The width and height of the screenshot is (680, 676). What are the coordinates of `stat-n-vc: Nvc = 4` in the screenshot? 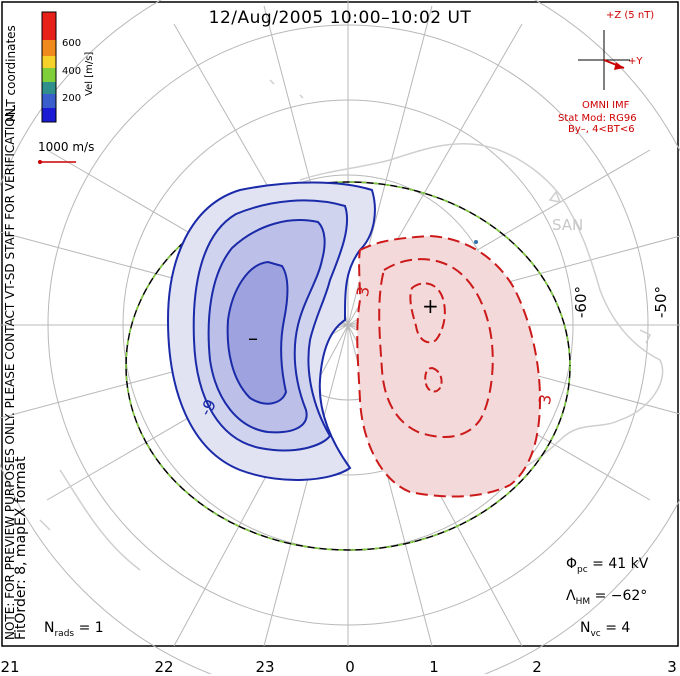 It's located at (605, 629).